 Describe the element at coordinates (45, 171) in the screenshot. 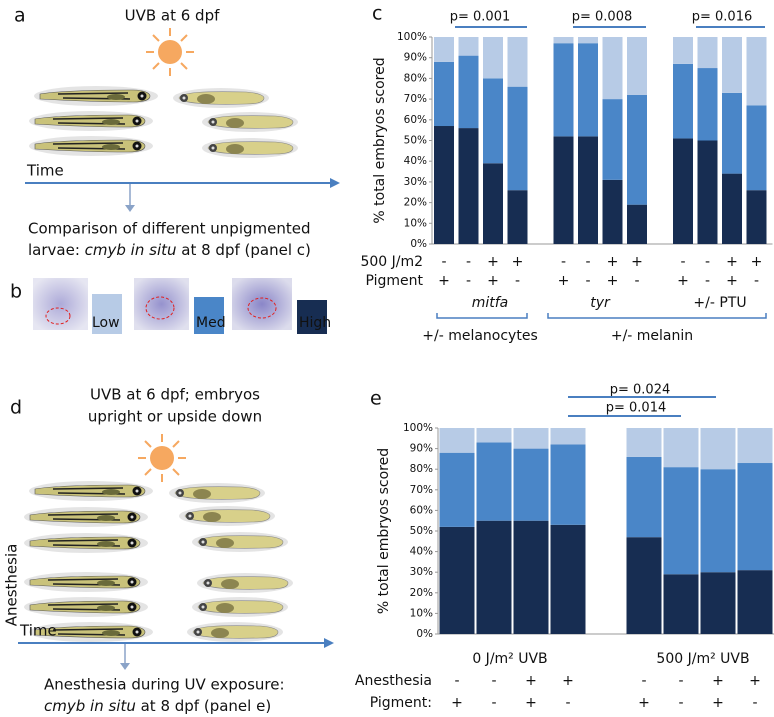

I see `time-label: Time` at that location.